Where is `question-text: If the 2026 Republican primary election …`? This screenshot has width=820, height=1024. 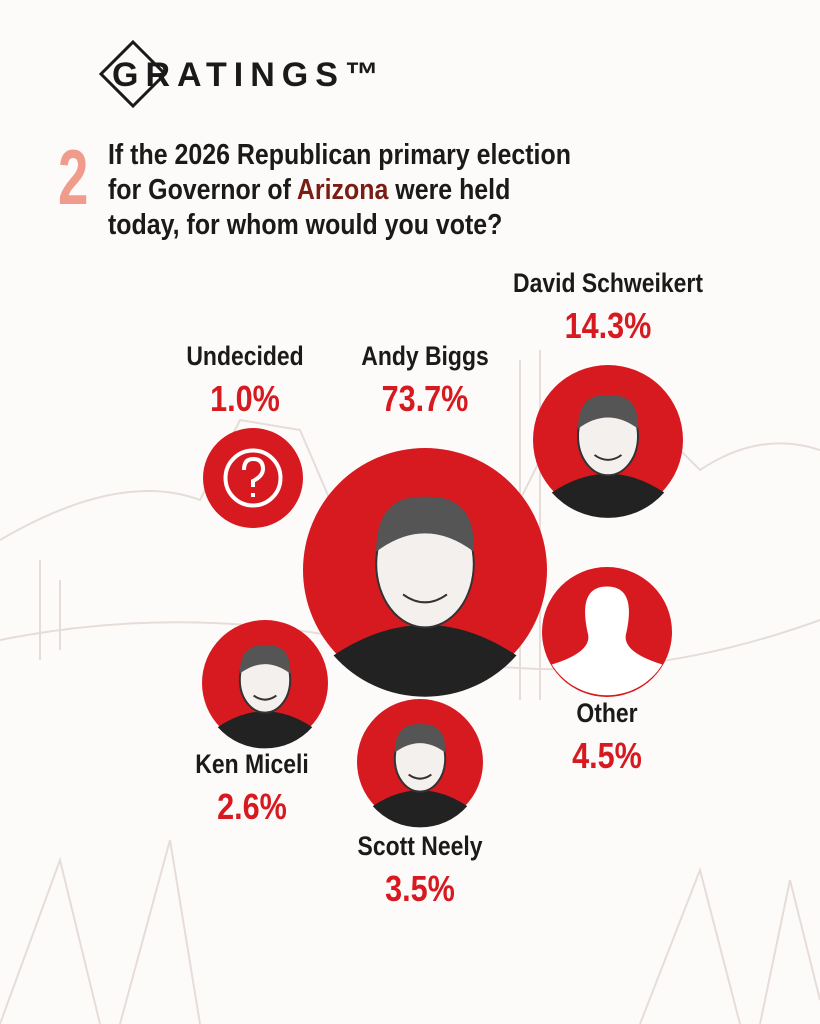
question-text: If the 2026 Republican primary election … is located at coordinates (339, 172).